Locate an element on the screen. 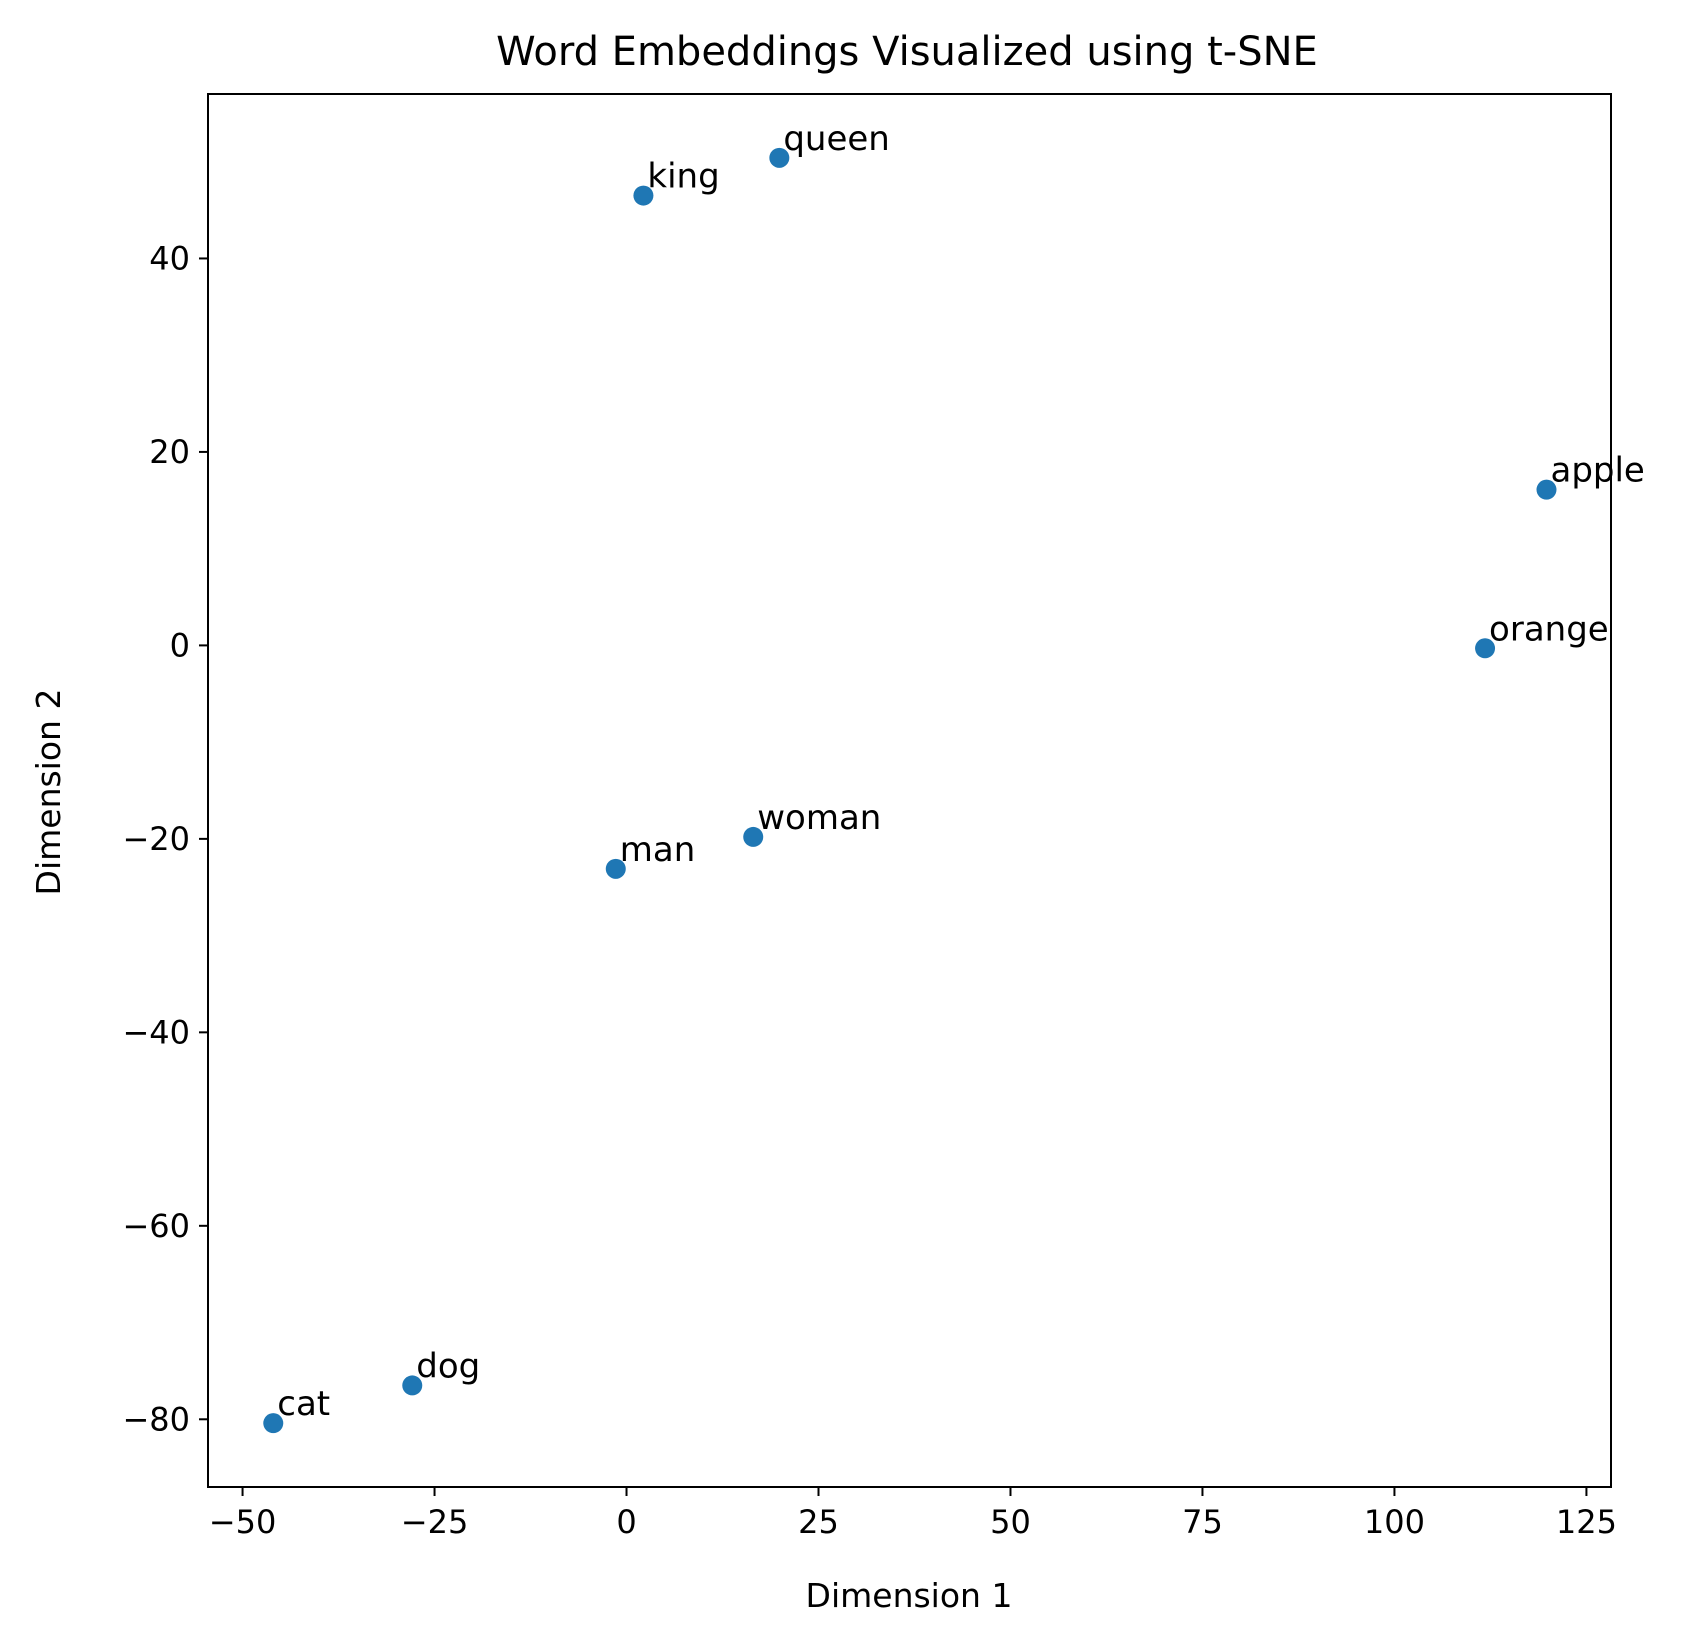 Image resolution: width=1686 pixels, height=1638 pixels. x-tick-label: −25 is located at coordinates (435, 1522).